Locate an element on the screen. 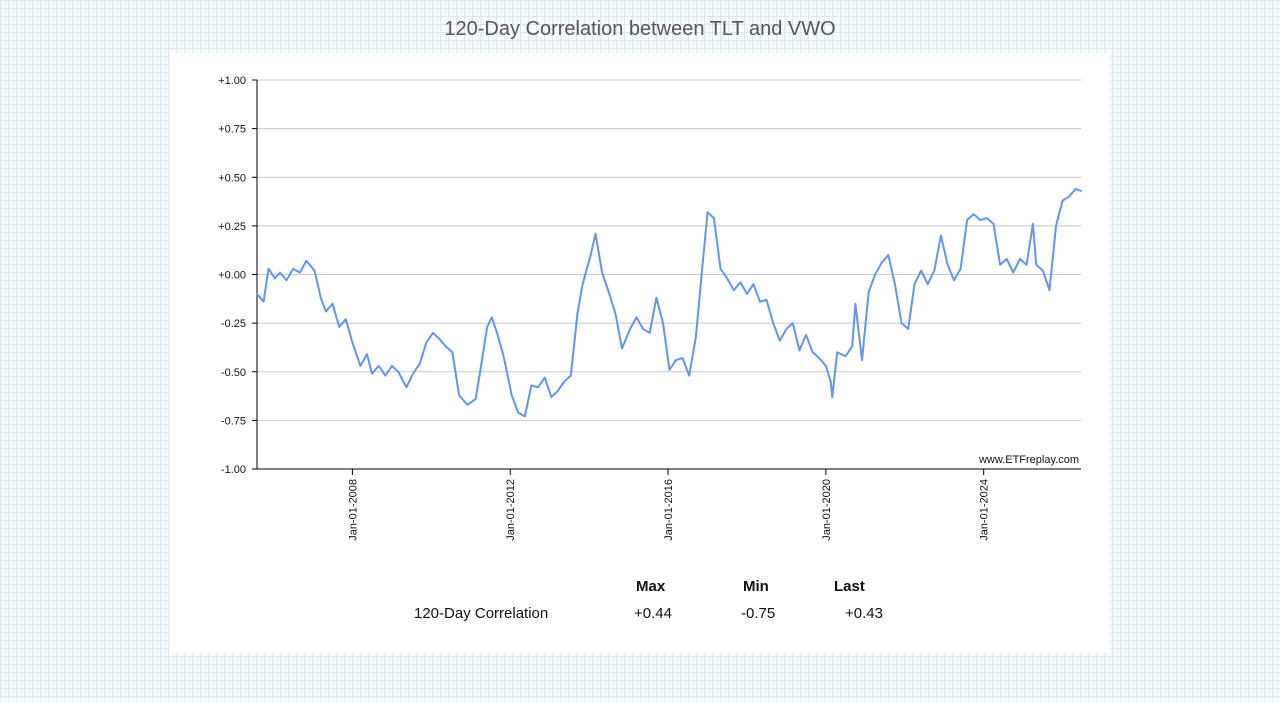 The image size is (1280, 703). x-tick-label: Jan-01-2008 is located at coordinates (353, 510).